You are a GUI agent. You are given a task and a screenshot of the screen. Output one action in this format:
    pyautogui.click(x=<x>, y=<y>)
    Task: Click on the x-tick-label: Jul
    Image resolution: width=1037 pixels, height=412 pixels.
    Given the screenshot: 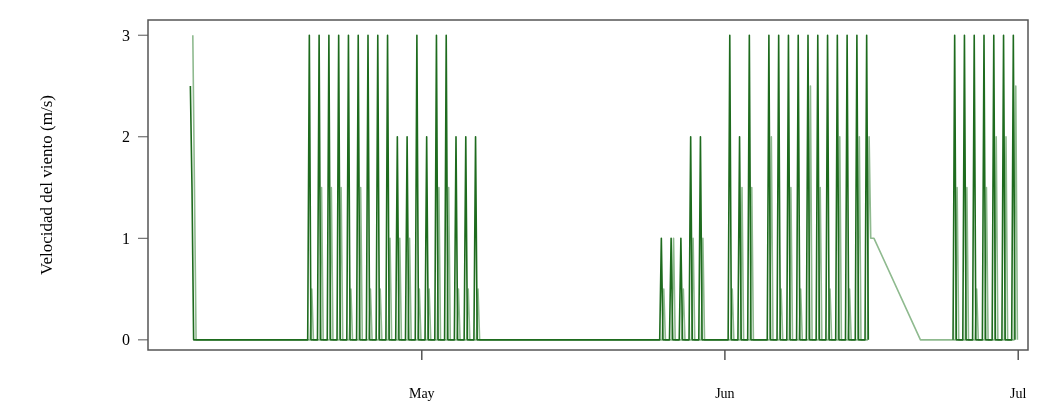 What is the action you would take?
    pyautogui.click(x=1018, y=393)
    